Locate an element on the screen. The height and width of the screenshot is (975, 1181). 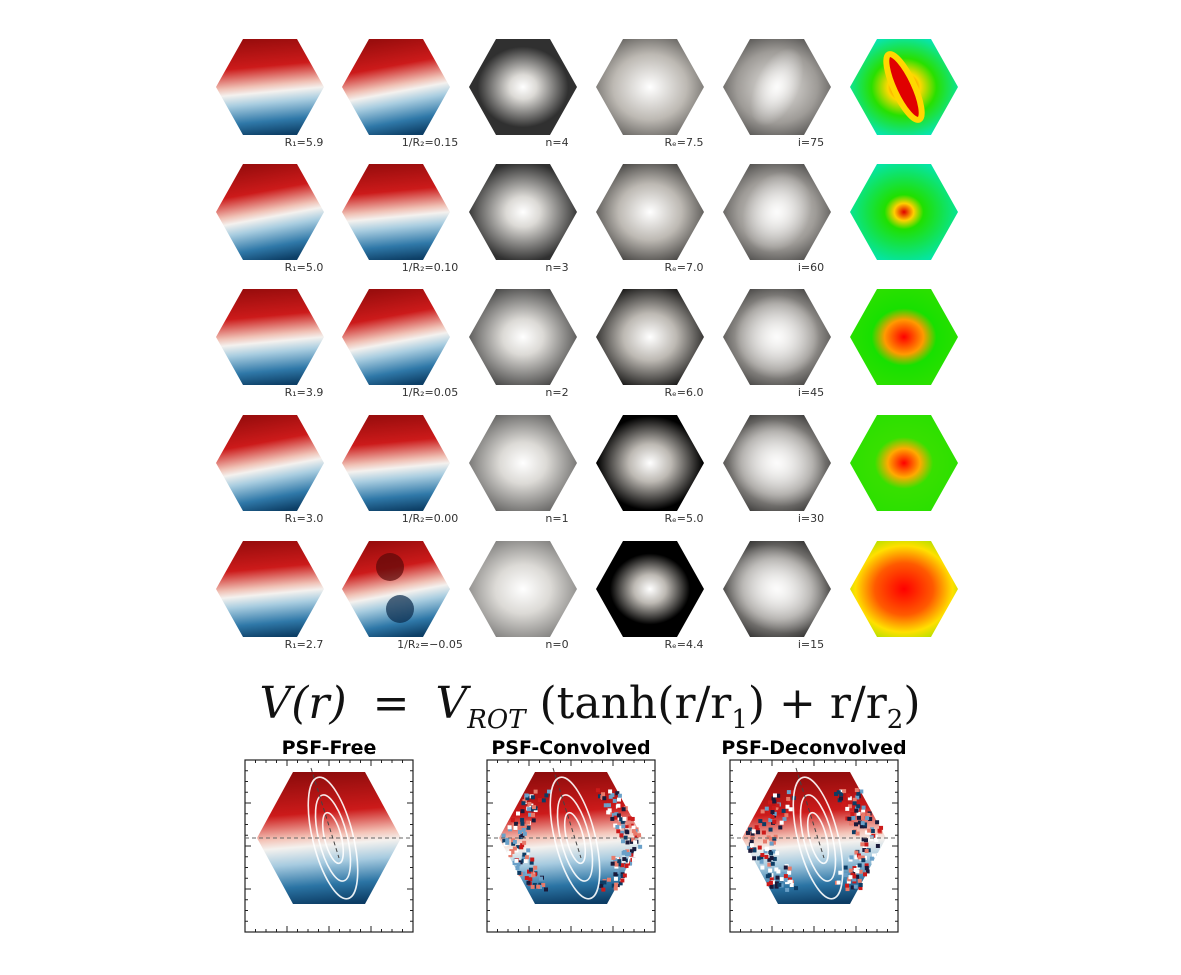
tile-velocity: 1/R₂=−0.05 is located at coordinates (402, 596).